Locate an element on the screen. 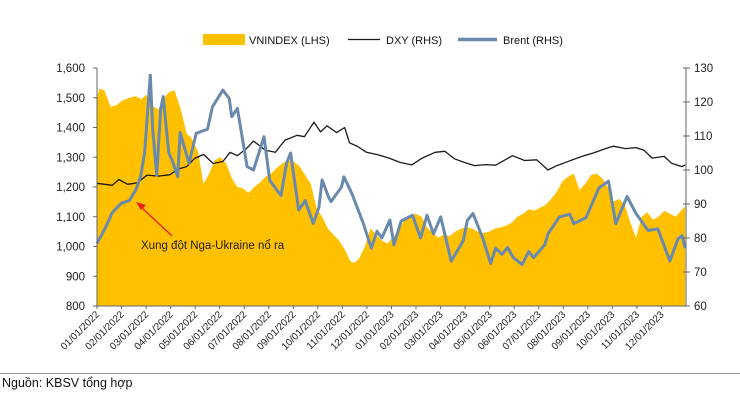 The height and width of the screenshot is (400, 740). right-tick-label: 80 is located at coordinates (700, 239).